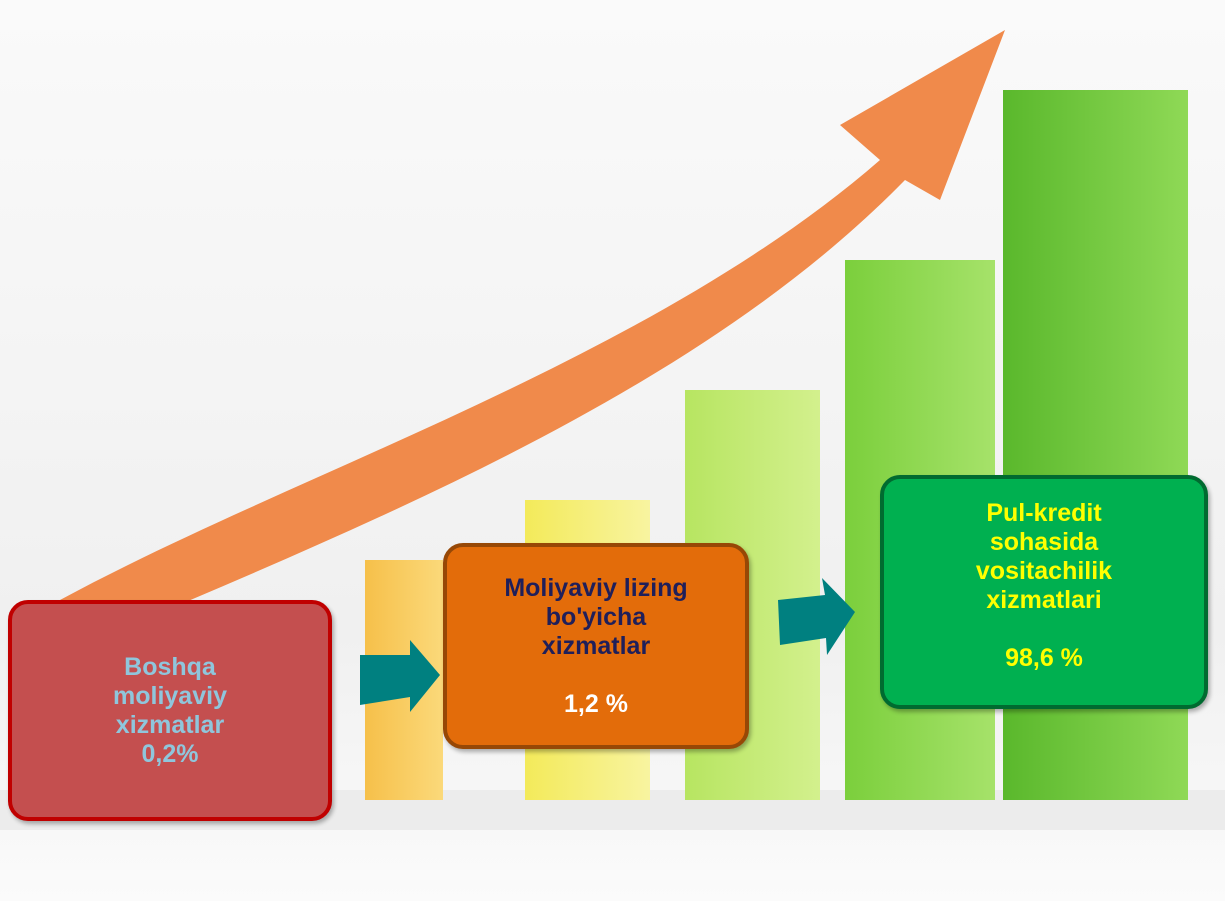 This screenshot has height=901, width=1225. What do you see at coordinates (170, 666) in the screenshot?
I see `box-line: Boshqa` at bounding box center [170, 666].